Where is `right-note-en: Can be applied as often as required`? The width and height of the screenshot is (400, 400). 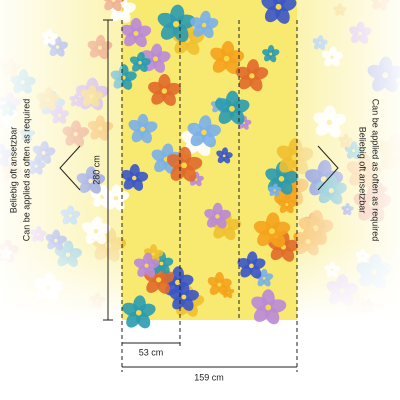
right-note-en: Can be applied as often as required is located at coordinates (376, 170).